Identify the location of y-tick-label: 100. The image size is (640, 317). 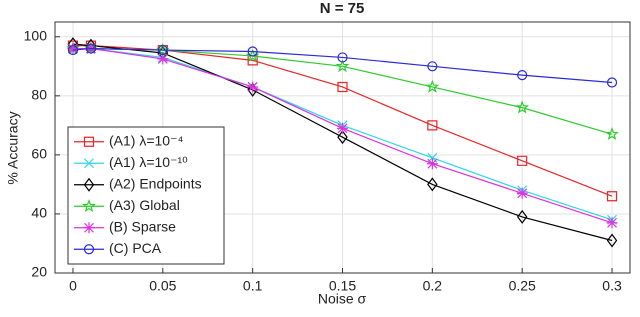
(36, 35).